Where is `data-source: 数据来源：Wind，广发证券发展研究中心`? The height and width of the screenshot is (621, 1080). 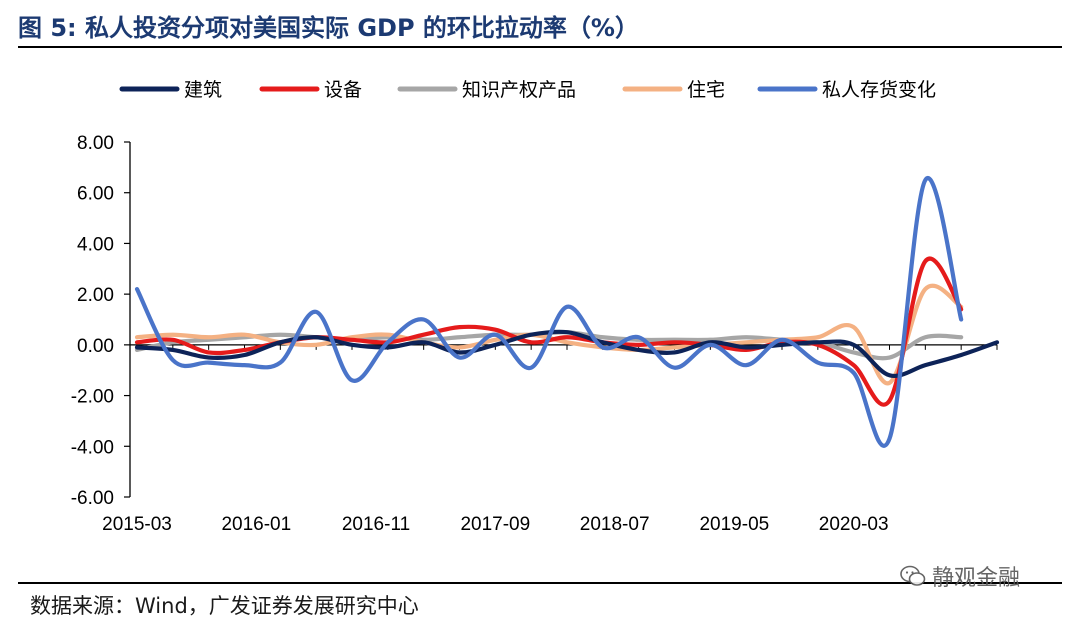
data-source: 数据来源：Wind，广发证券发展研究中心 is located at coordinates (224, 606).